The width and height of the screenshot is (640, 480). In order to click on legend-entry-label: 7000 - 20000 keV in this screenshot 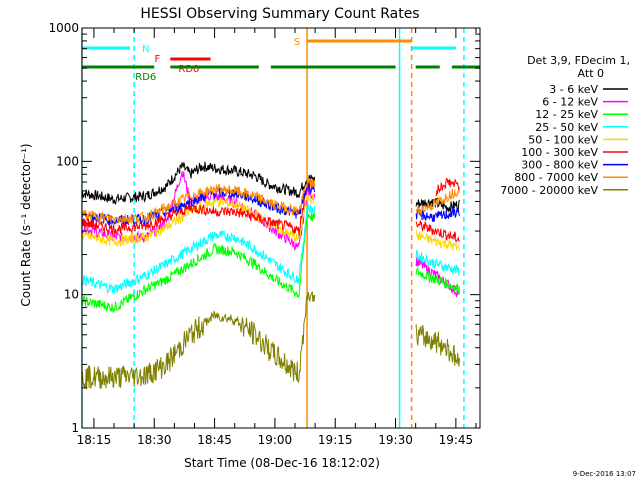, I will do `click(549, 190)`.